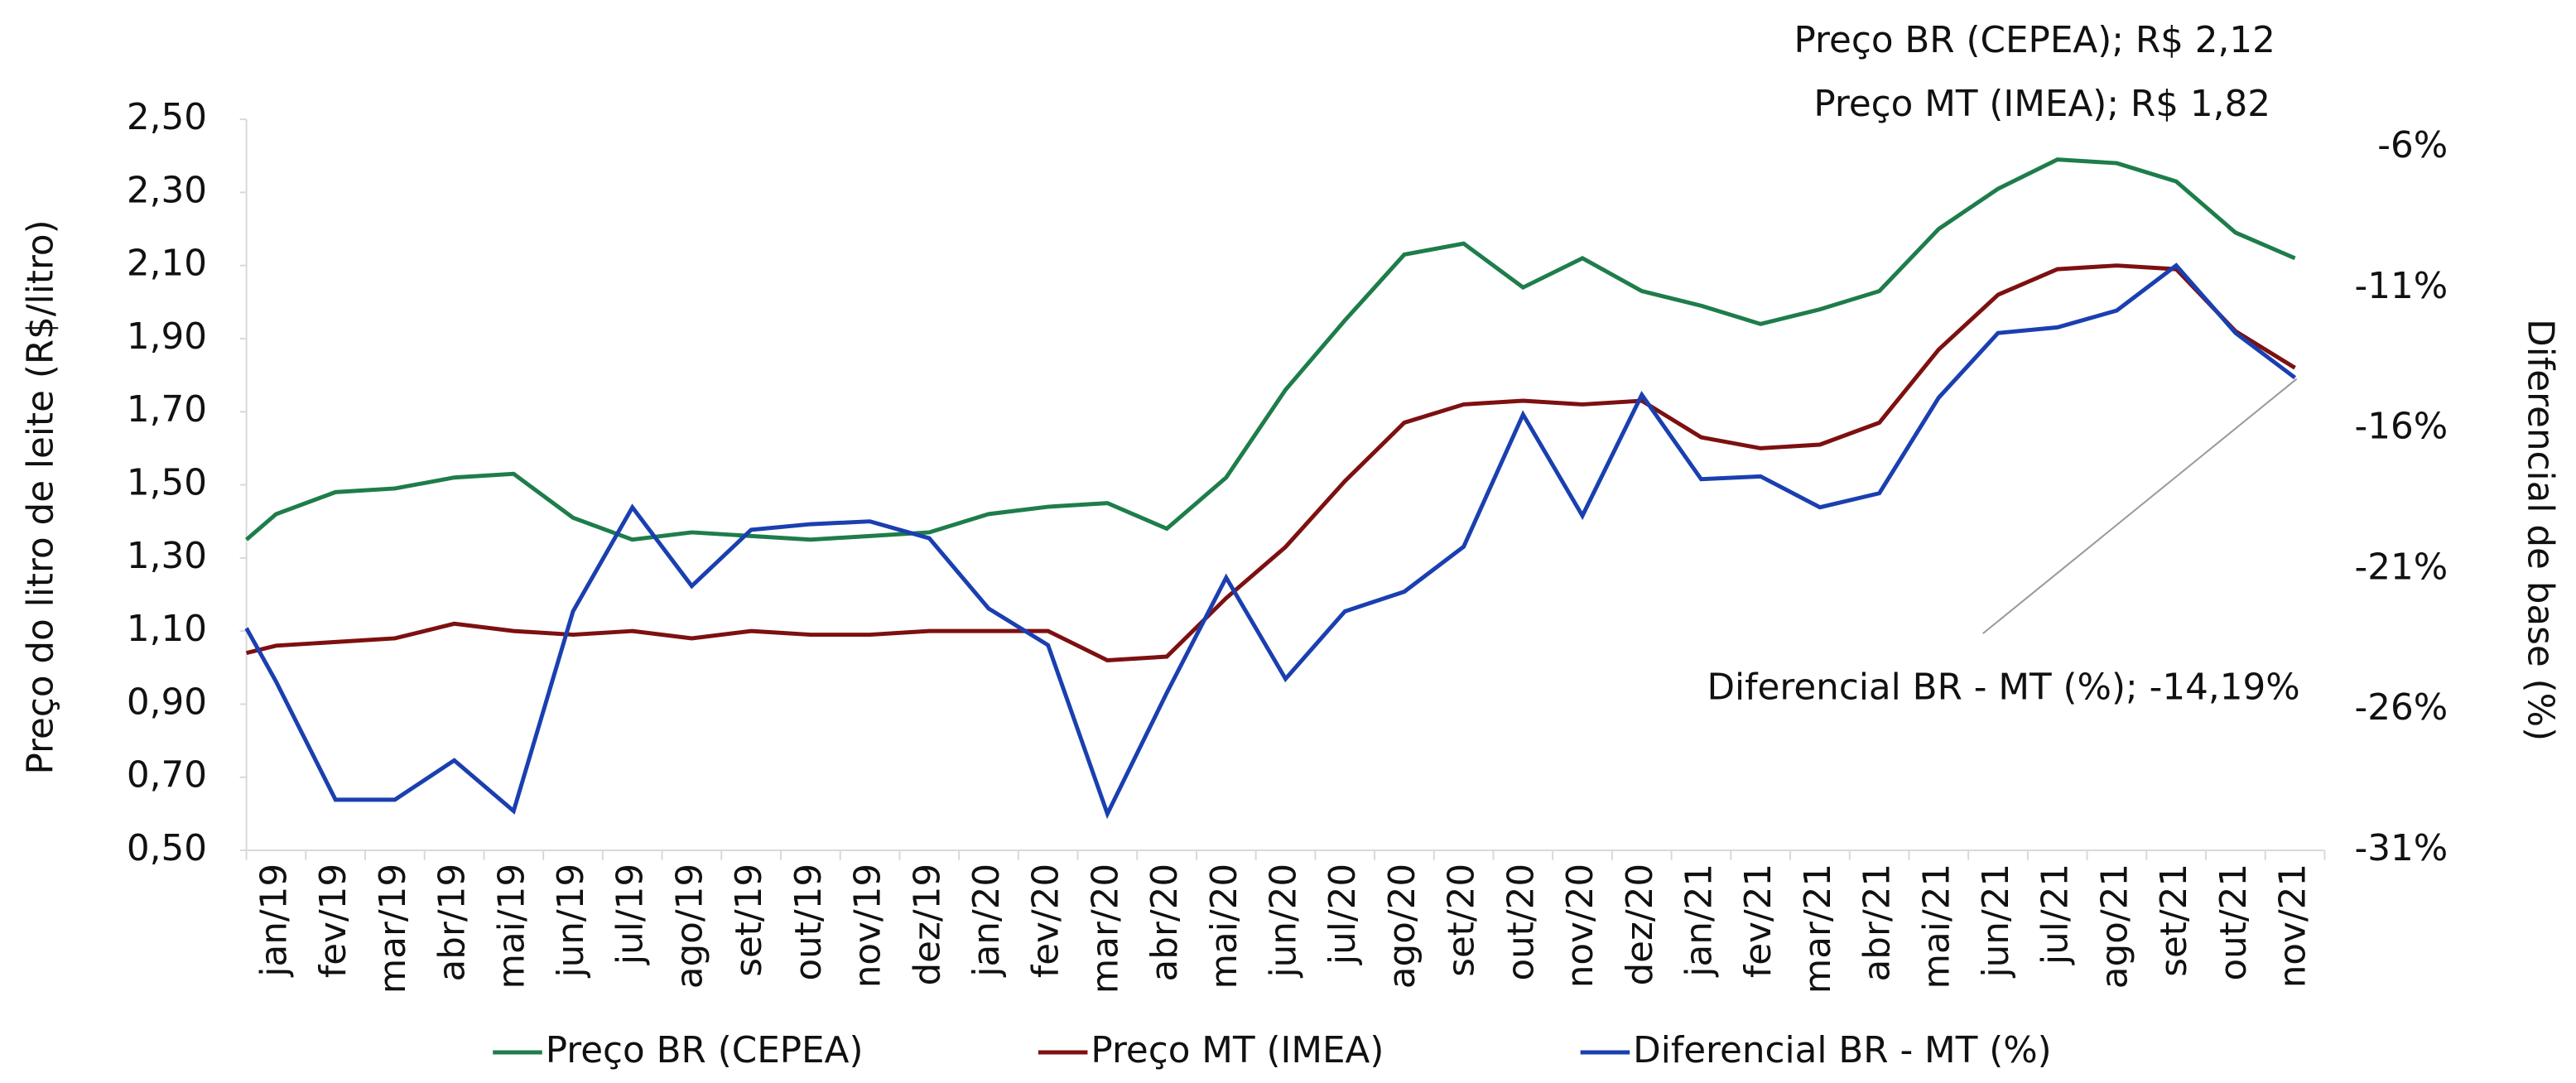 The width and height of the screenshot is (2576, 1083). What do you see at coordinates (2003, 688) in the screenshot?
I see `annotation: Diferencial BR - MT (%); -14,19%` at bounding box center [2003, 688].